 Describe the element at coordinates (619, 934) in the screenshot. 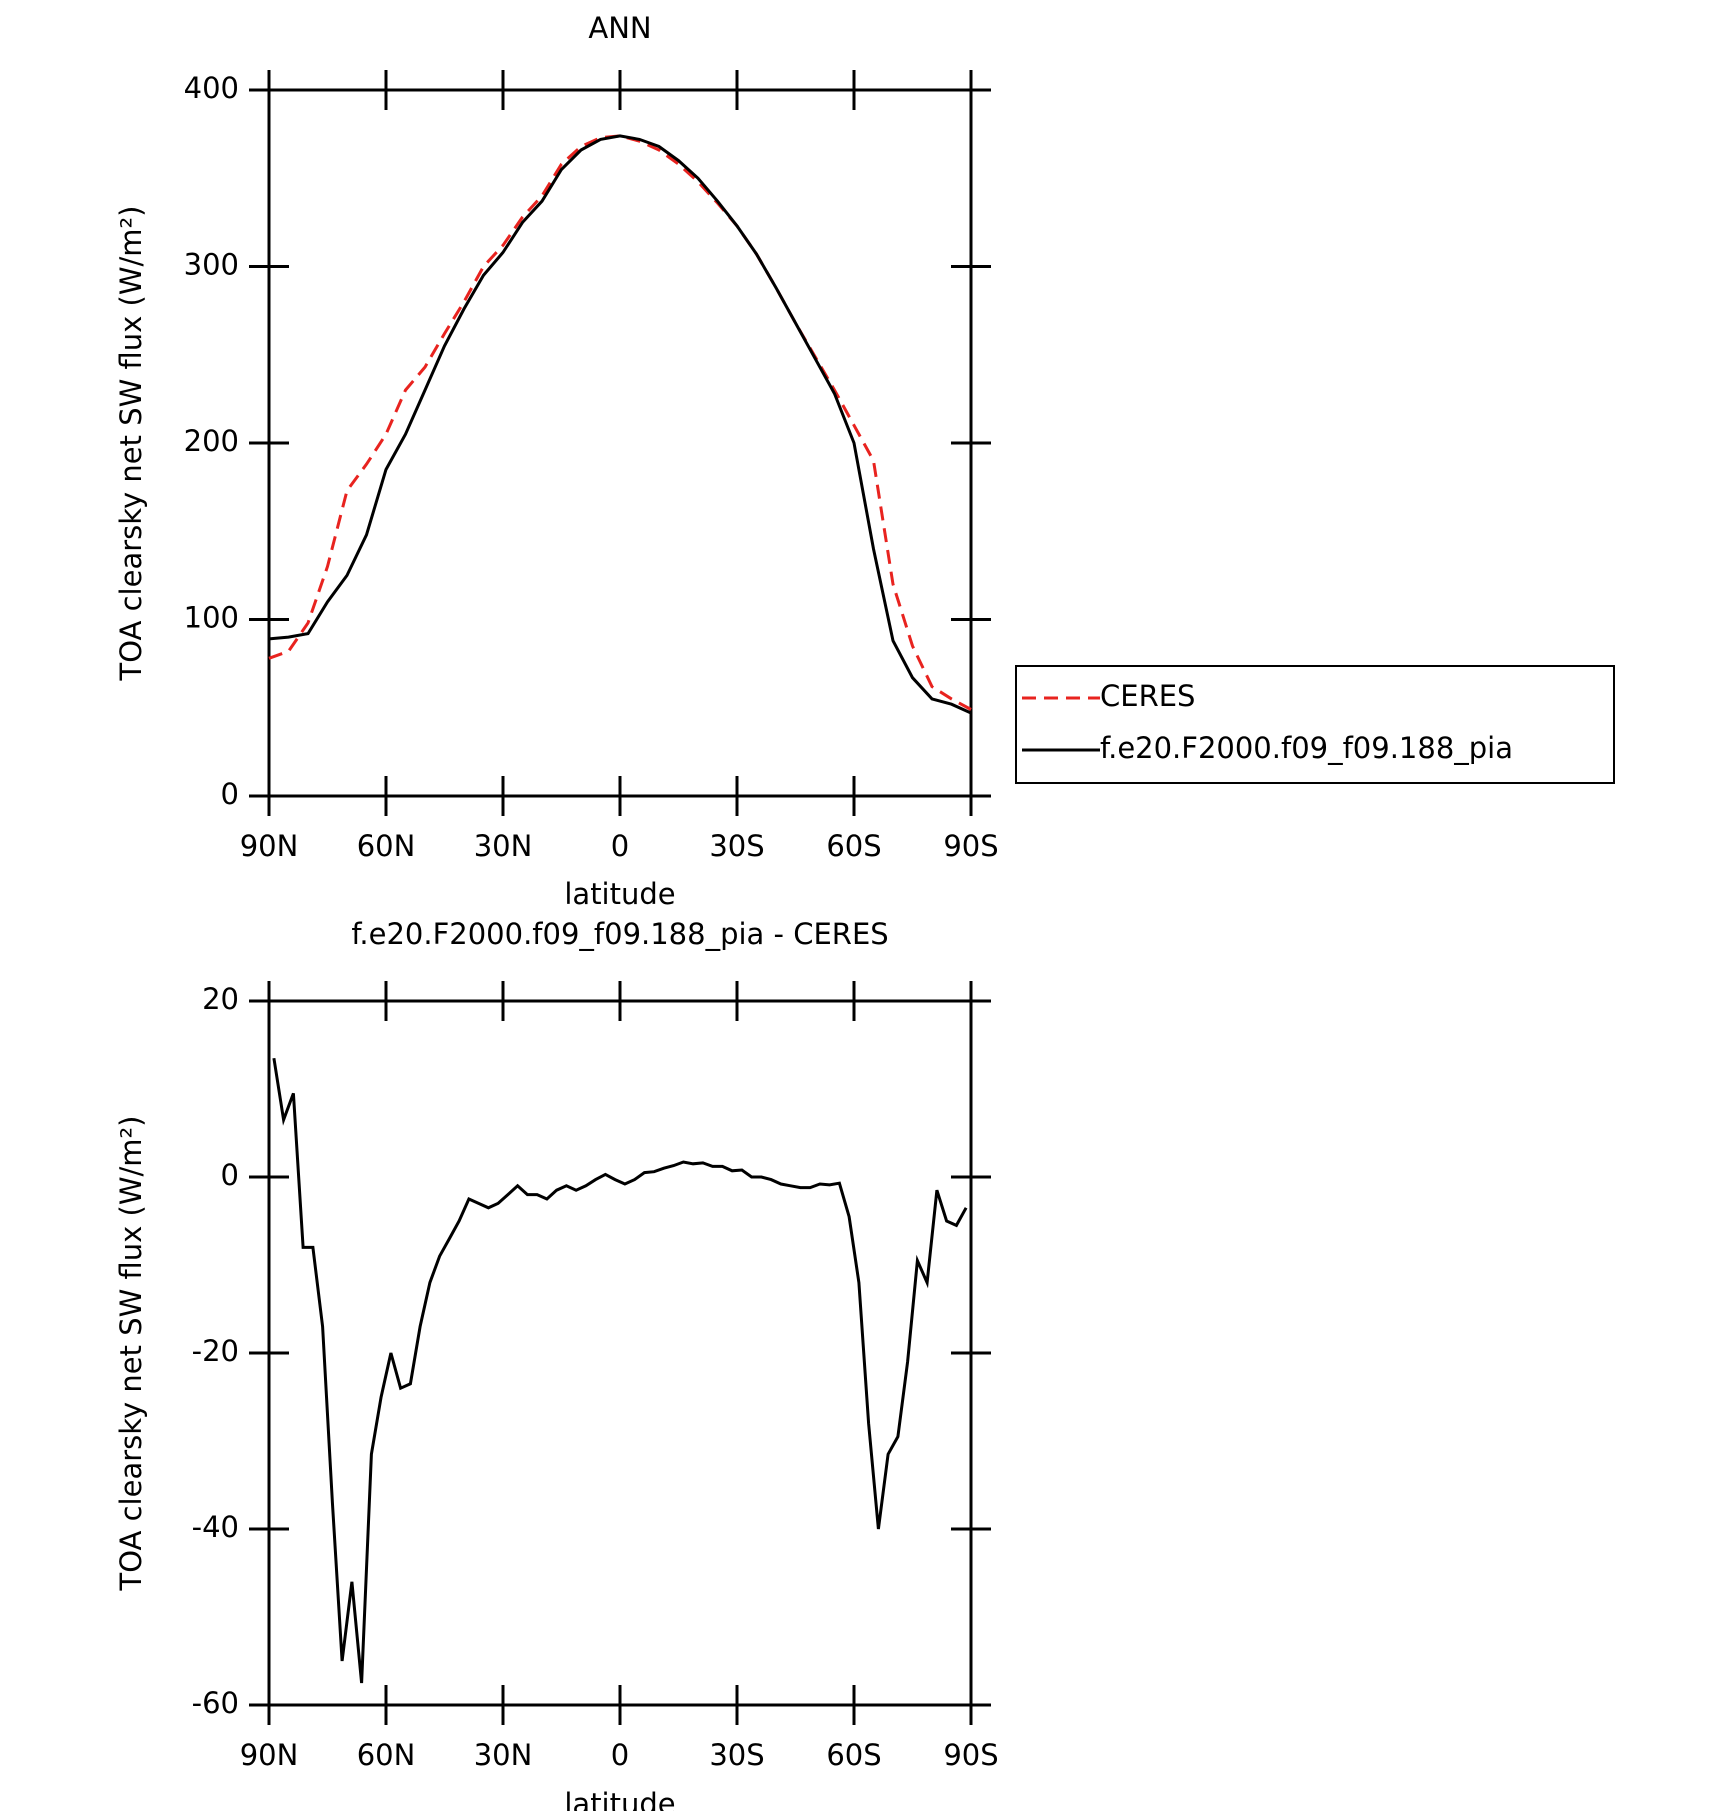

I see `chart-title: f.e20.F2000.f09_f09.188_pia - CERES` at that location.